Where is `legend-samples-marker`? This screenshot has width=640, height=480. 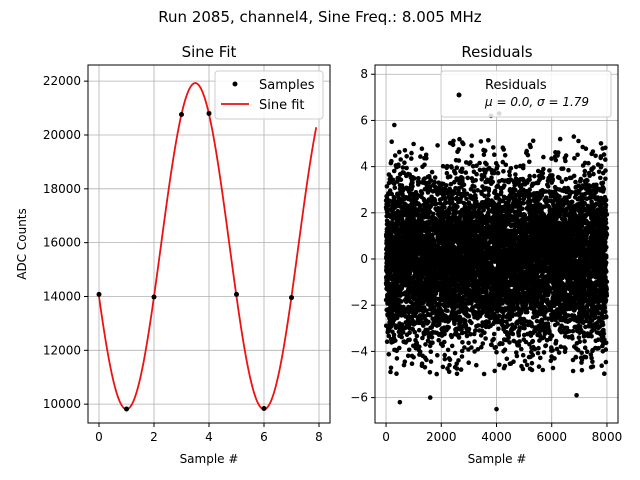
legend-samples-marker is located at coordinates (235, 84).